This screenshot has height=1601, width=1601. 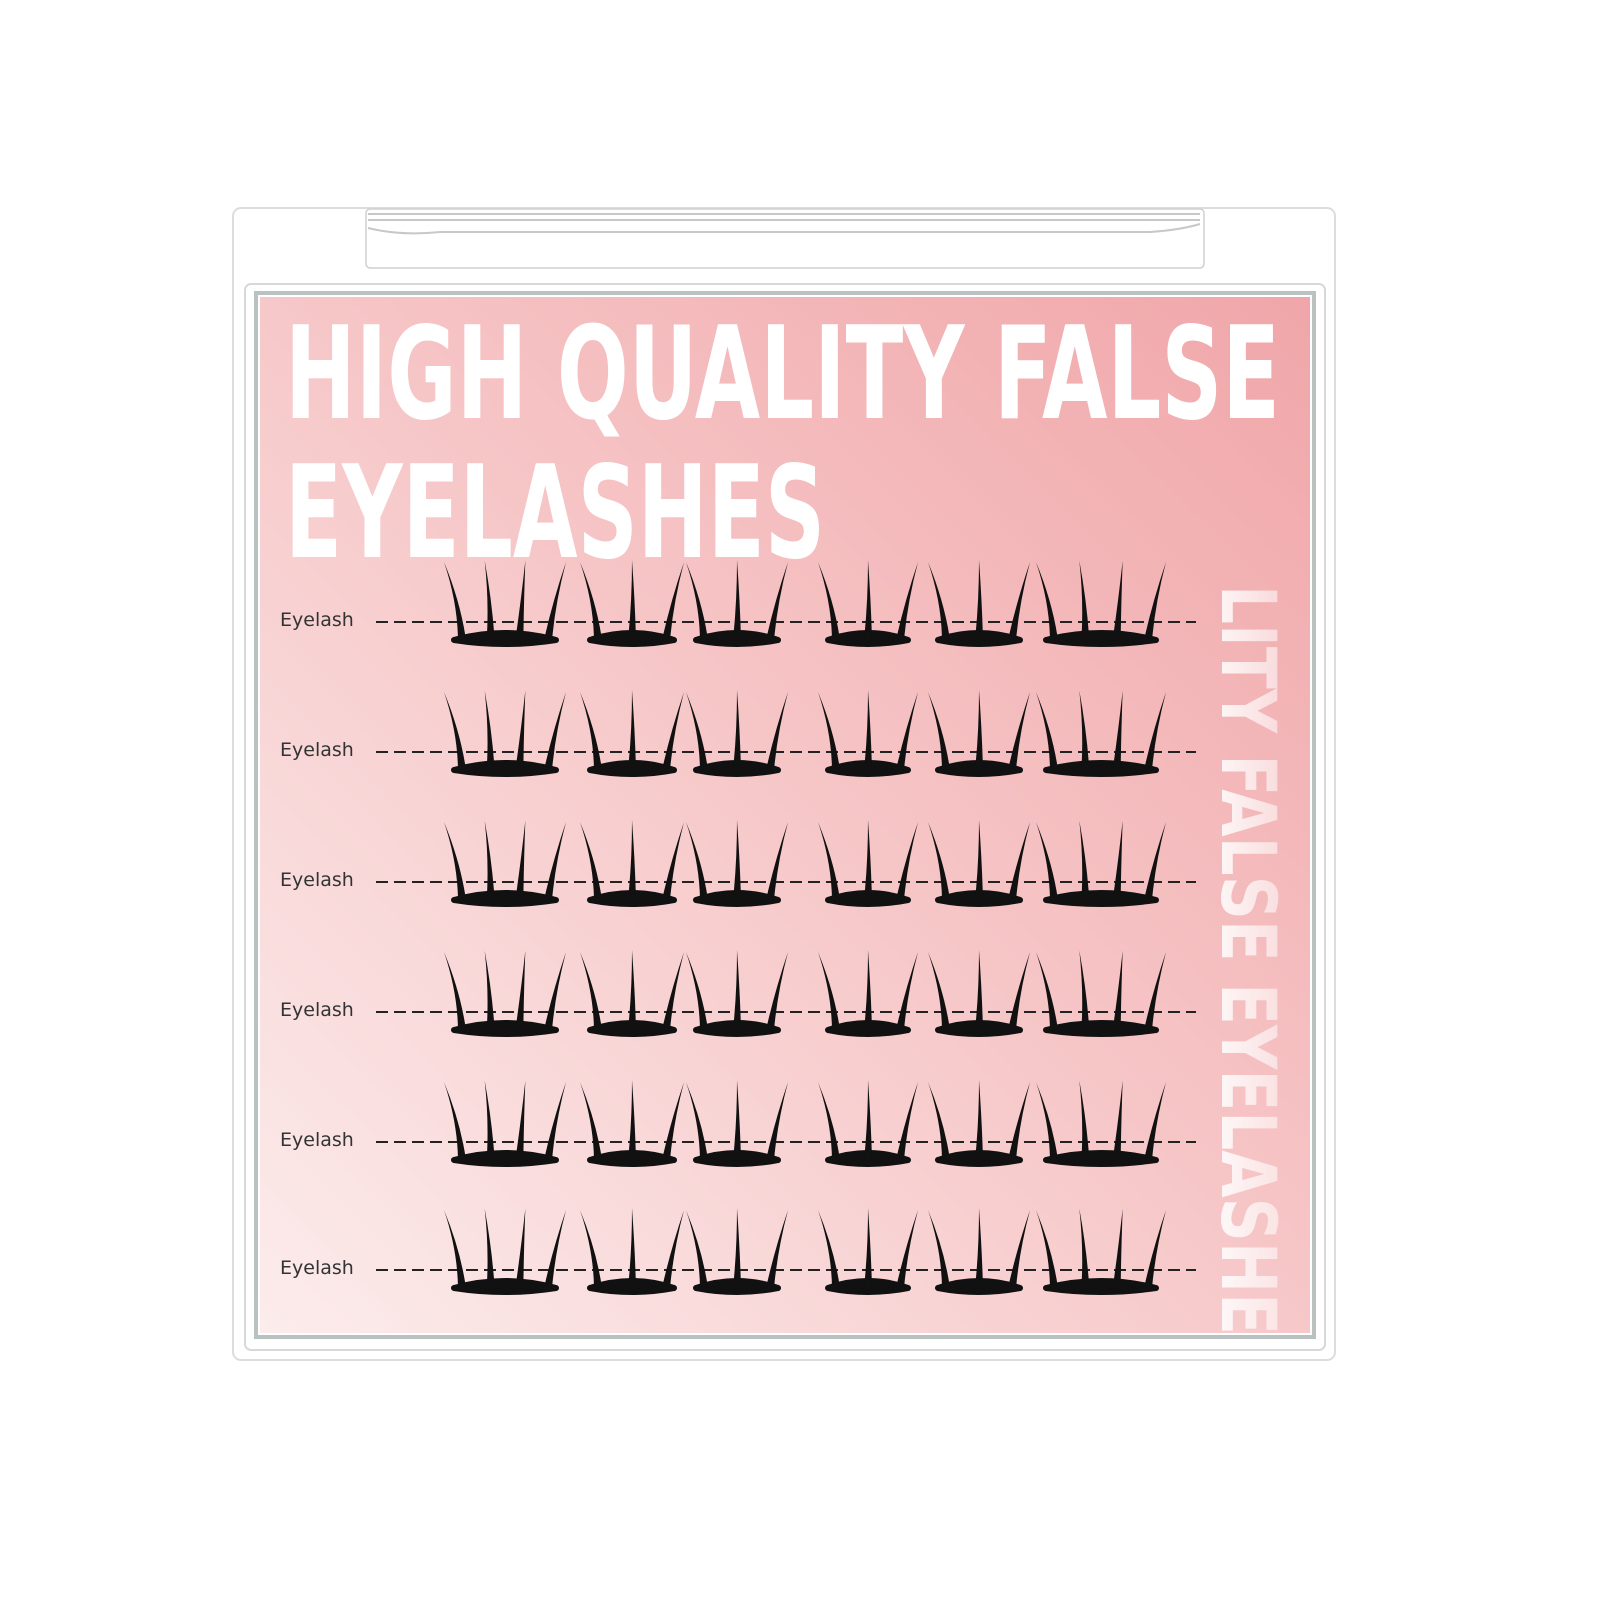 What do you see at coordinates (1248, 960) in the screenshot?
I see `side-vertical-text: LITY FALSE EYELASHE` at bounding box center [1248, 960].